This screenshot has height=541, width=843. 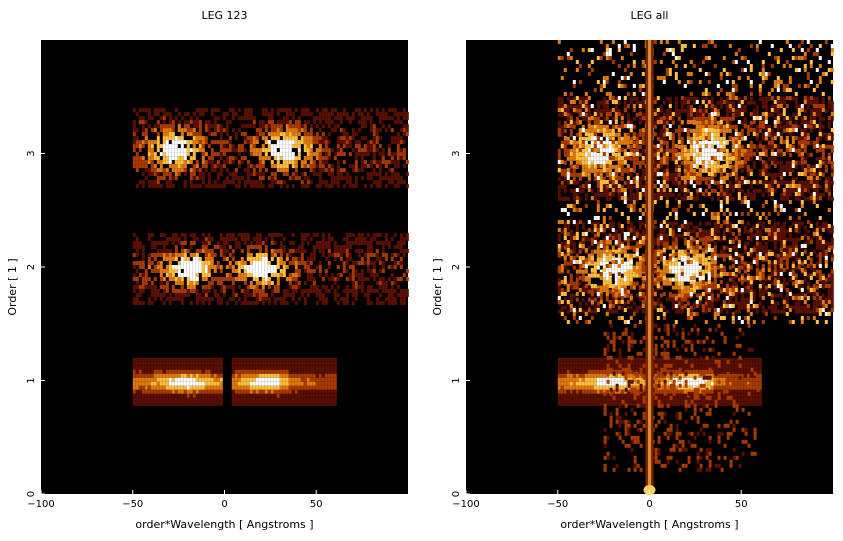 I want to click on y-tick-label: 2, so click(x=31, y=267).